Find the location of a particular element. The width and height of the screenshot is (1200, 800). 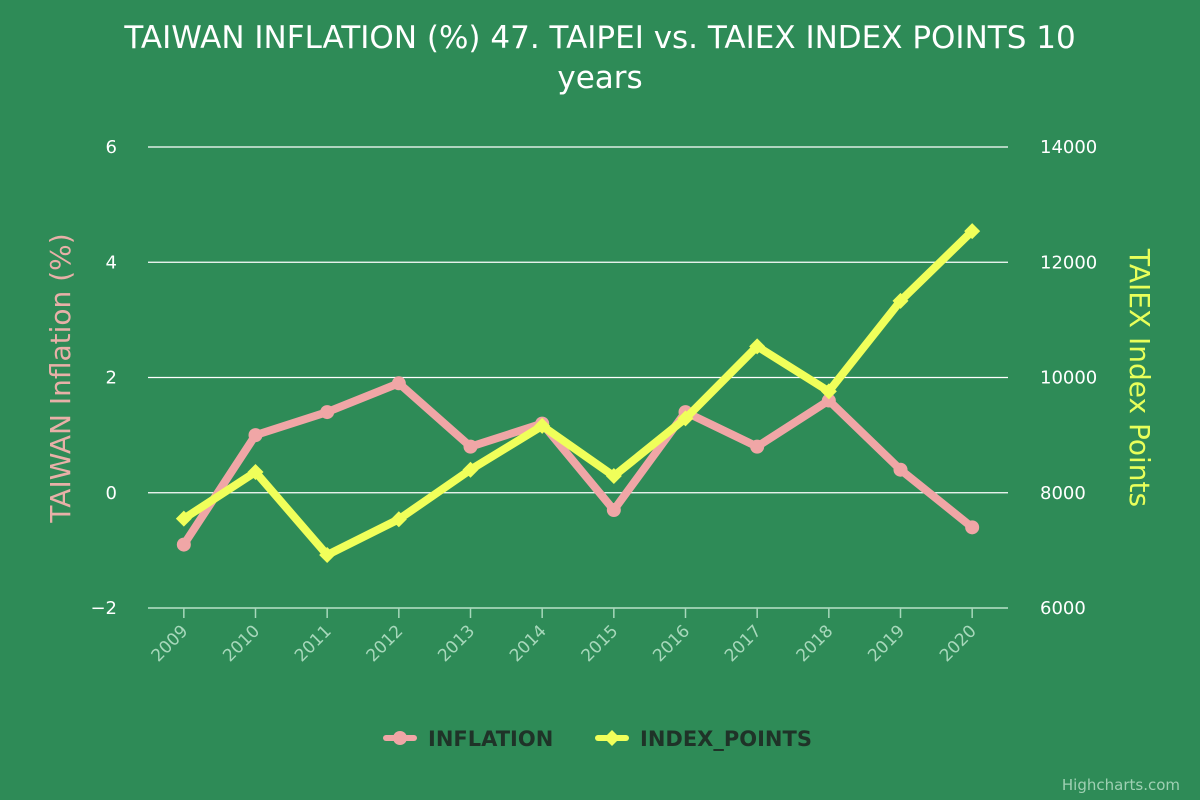

x-tick-label: 2009 is located at coordinates (170, 643).